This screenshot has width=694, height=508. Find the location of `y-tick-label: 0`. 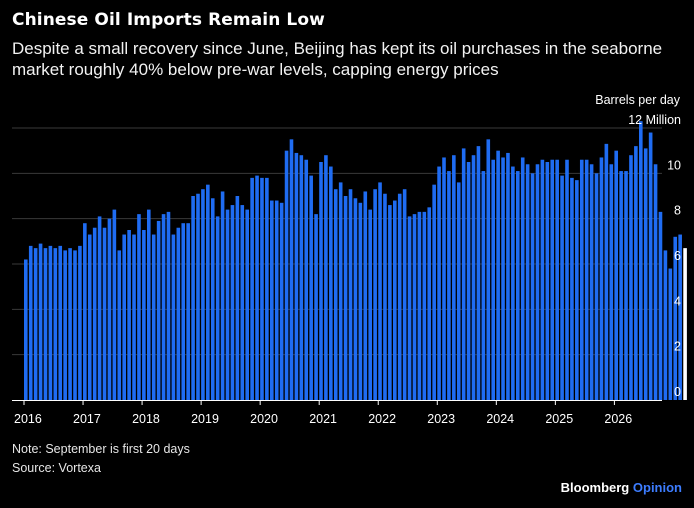

y-tick-label: 0 is located at coordinates (677, 392).